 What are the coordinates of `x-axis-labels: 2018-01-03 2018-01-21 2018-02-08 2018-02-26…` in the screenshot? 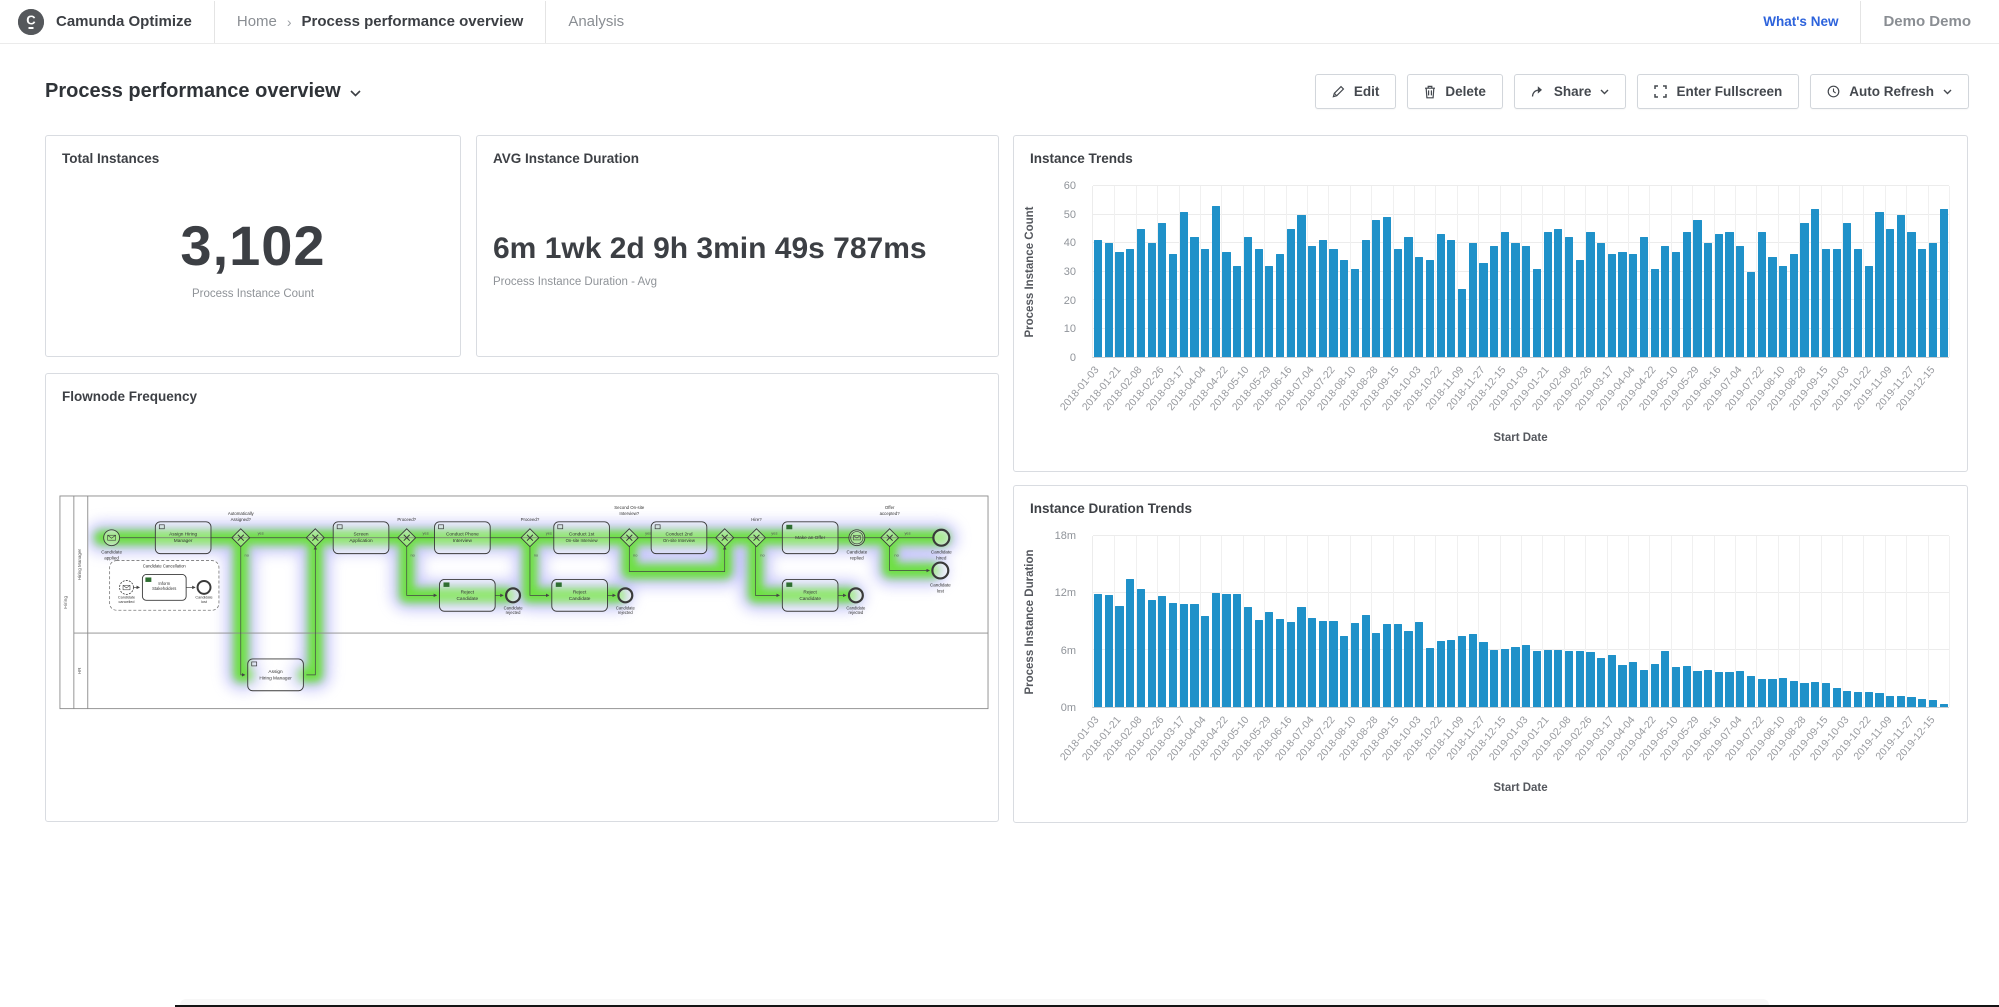 It's located at (1503, 744).